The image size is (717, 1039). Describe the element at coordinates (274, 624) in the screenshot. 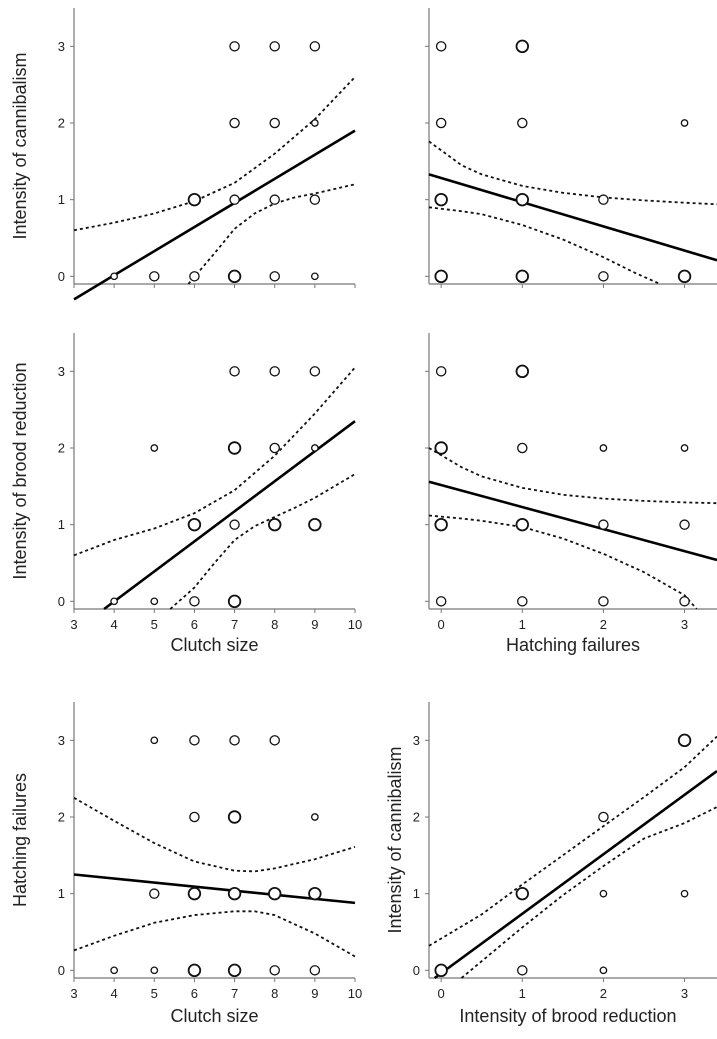

I see `x-tick-label: 8` at that location.